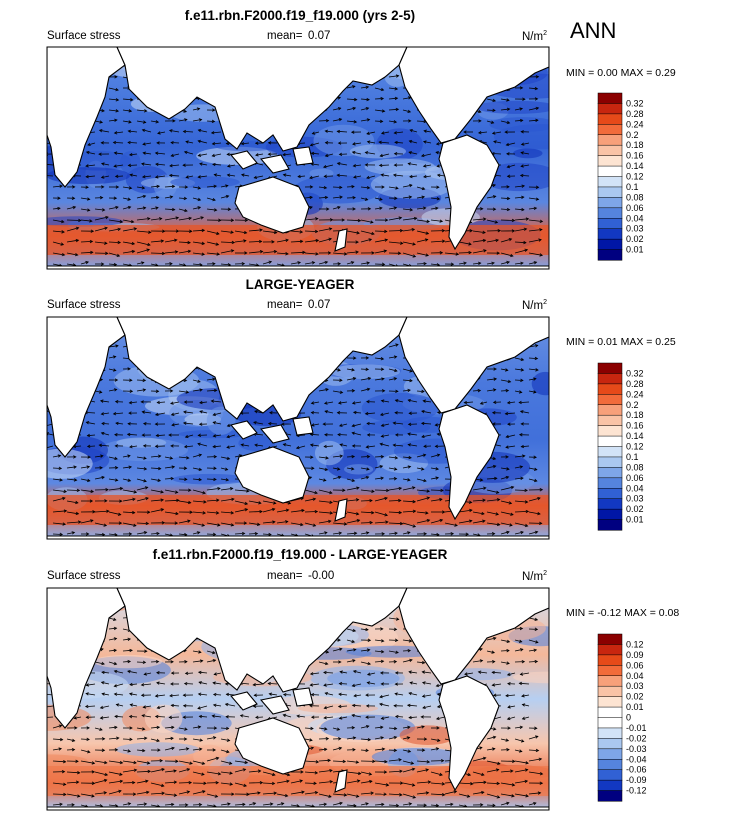  What do you see at coordinates (636, 738) in the screenshot?
I see `colorbar-label: -0.02` at bounding box center [636, 738].